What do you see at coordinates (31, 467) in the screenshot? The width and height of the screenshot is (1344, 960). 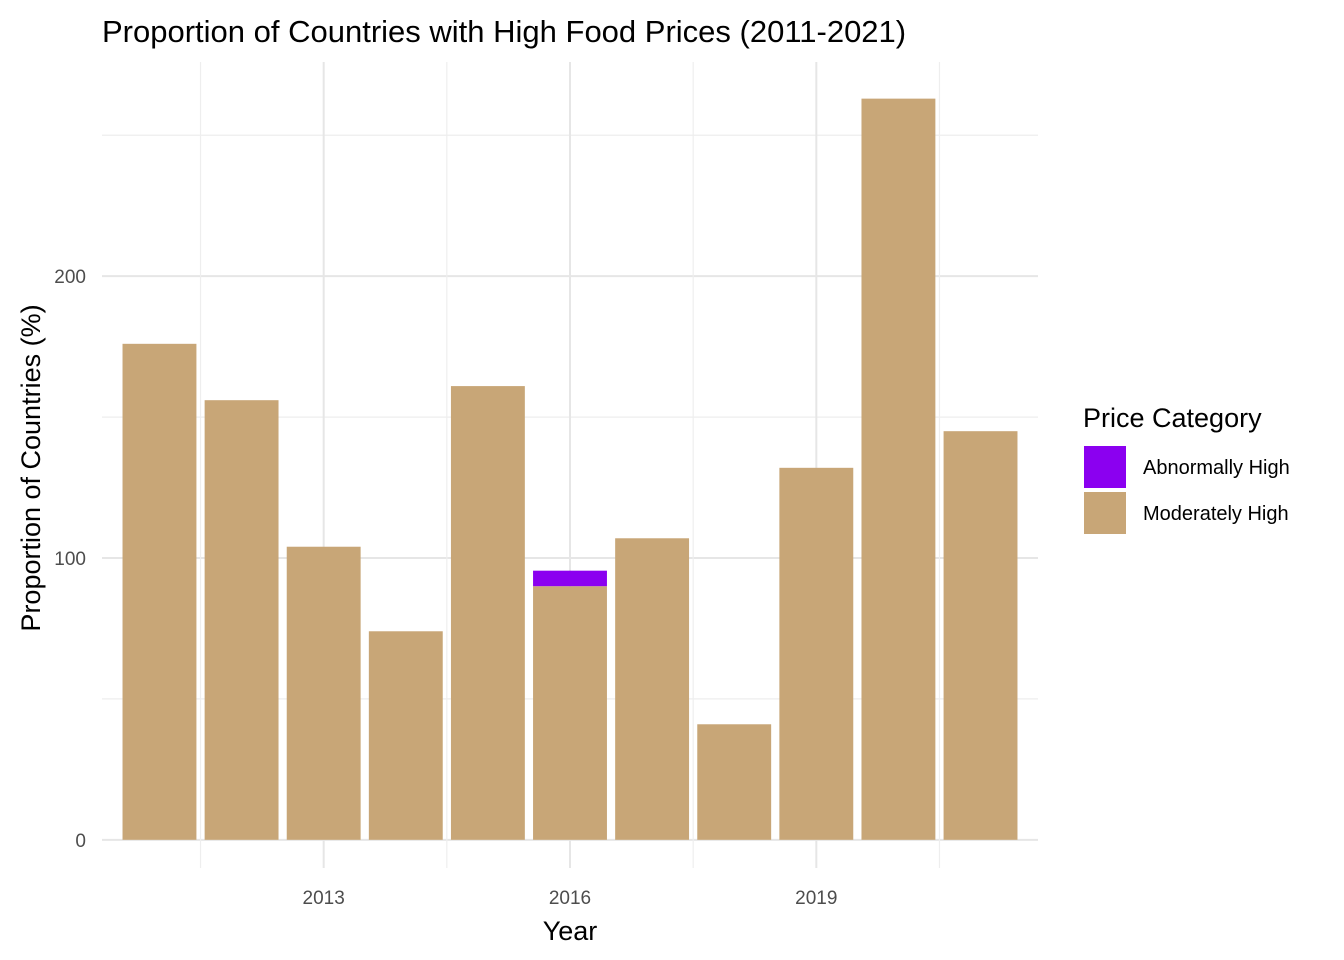 I see `y-axis-title: Proportion of Countries (%)` at bounding box center [31, 467].